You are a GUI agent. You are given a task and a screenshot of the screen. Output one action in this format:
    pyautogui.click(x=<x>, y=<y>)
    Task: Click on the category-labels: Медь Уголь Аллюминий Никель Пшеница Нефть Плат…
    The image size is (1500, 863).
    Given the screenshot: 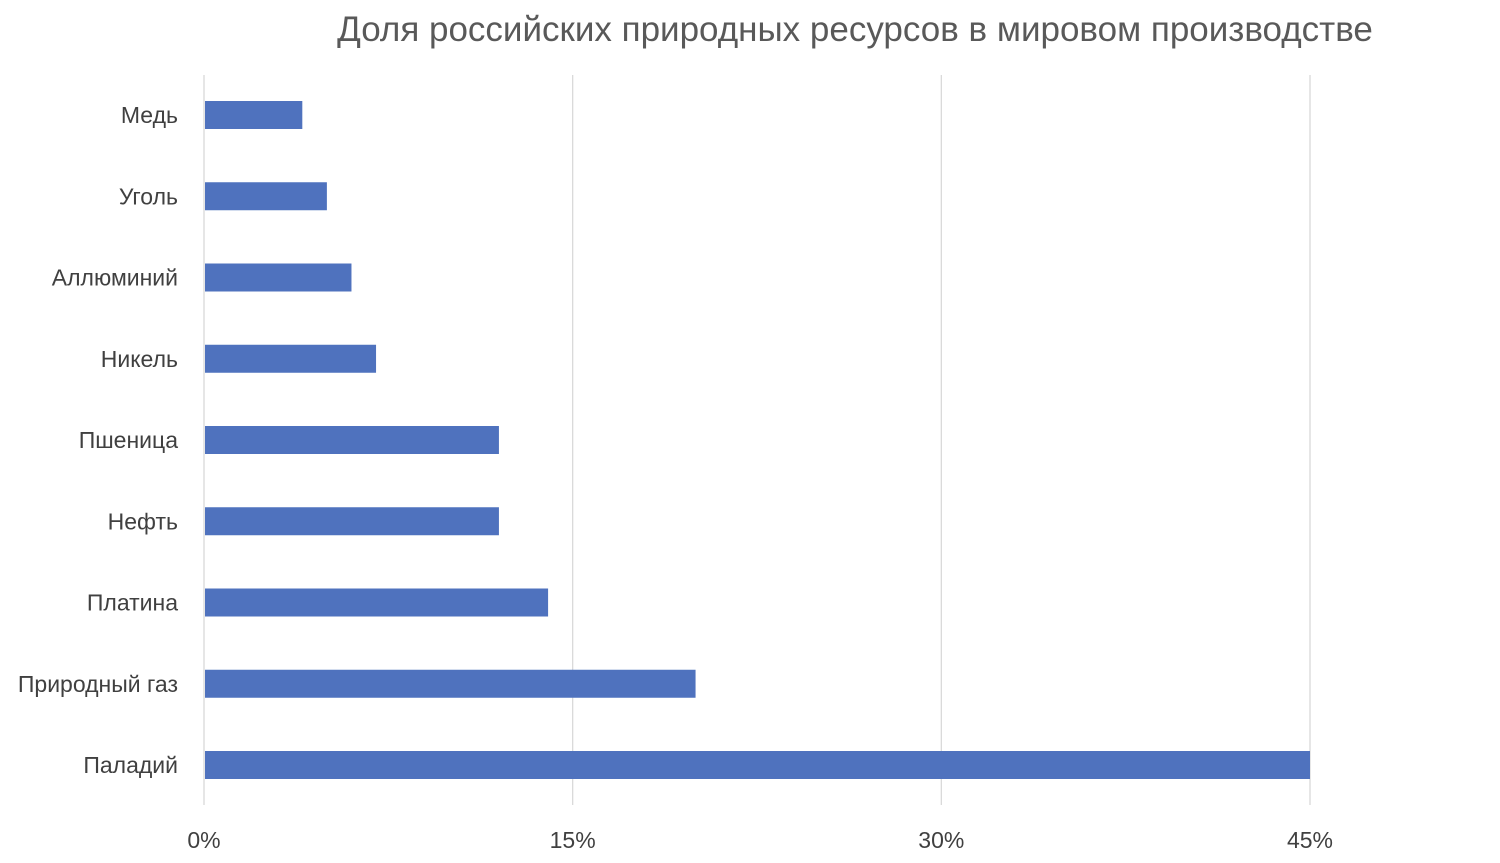 What is the action you would take?
    pyautogui.click(x=98, y=440)
    